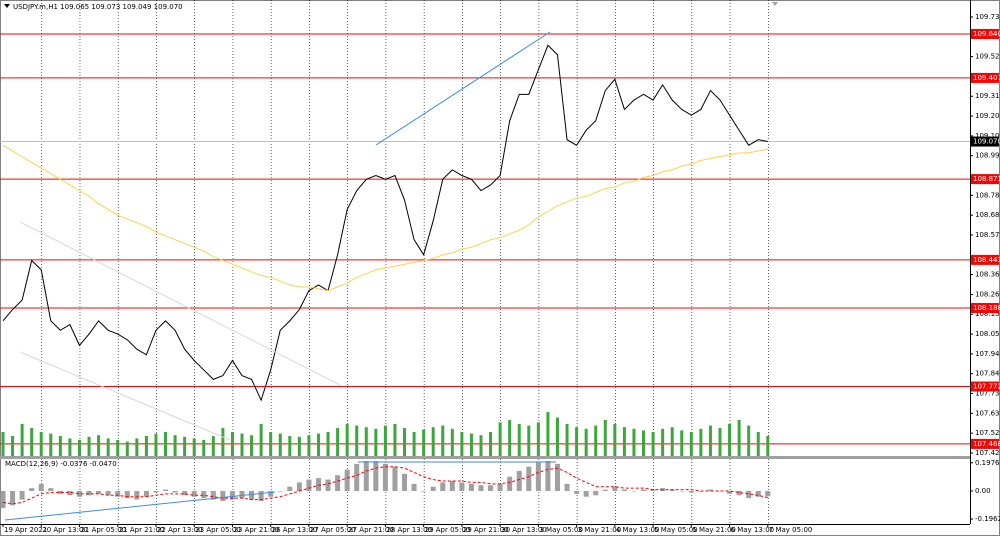 The width and height of the screenshot is (1000, 536). Describe the element at coordinates (638, 530) in the screenshot. I see `x-tick-label: 4 May 13:00` at that location.